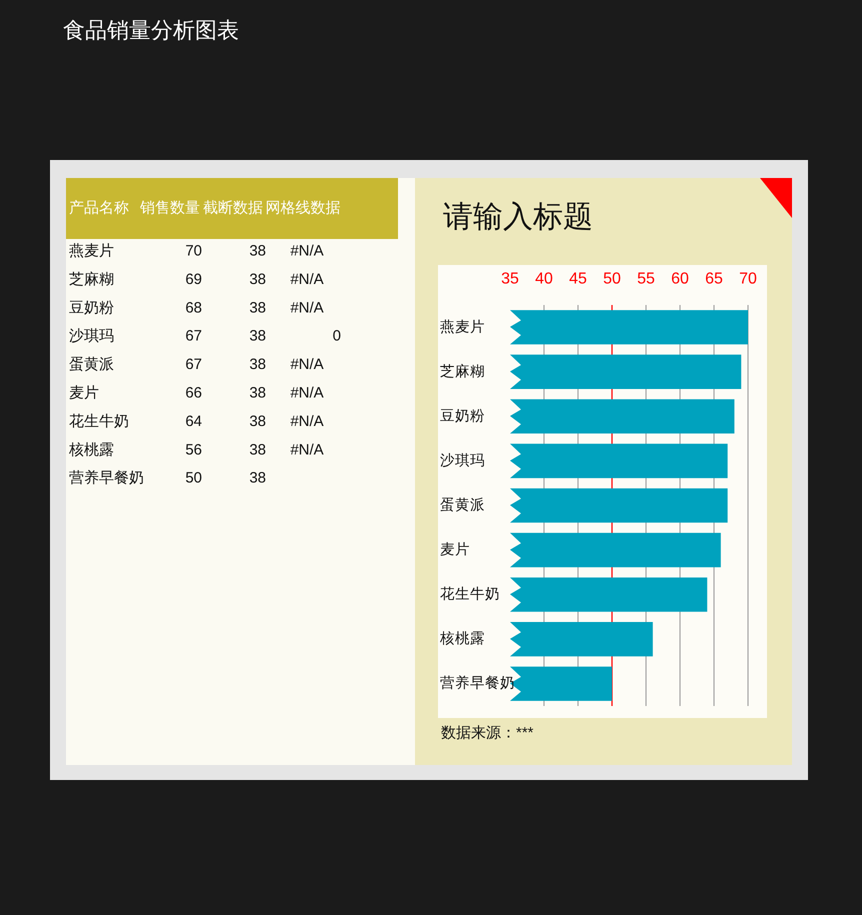 The width and height of the screenshot is (862, 915). What do you see at coordinates (99, 421) in the screenshot?
I see `category-label: 花生牛奶` at bounding box center [99, 421].